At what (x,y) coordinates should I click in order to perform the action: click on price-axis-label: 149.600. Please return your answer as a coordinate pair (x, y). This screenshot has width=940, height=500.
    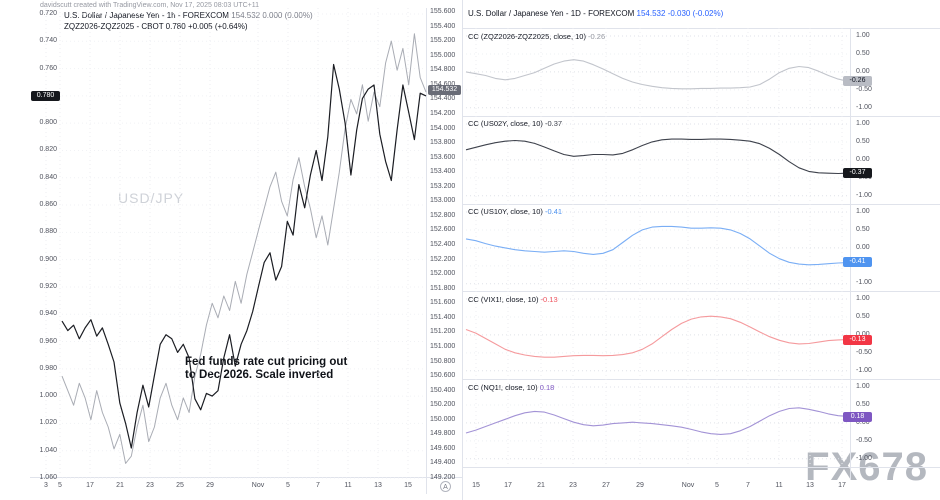
    Looking at the image, I should click on (443, 448).